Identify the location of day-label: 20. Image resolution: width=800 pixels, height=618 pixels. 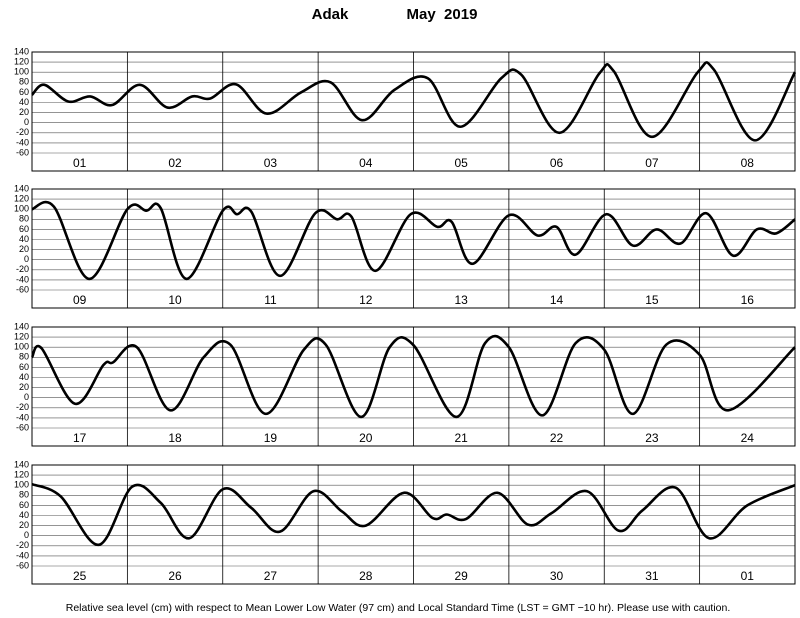
(366, 438).